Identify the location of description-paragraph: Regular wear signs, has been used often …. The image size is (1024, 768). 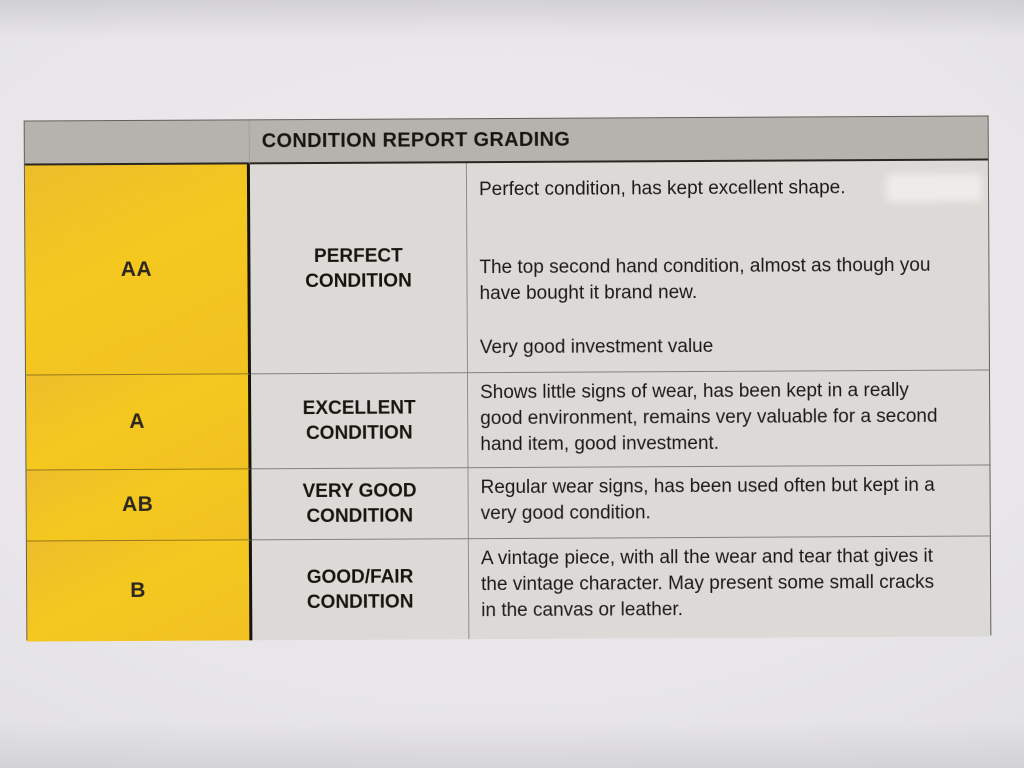
(707, 499).